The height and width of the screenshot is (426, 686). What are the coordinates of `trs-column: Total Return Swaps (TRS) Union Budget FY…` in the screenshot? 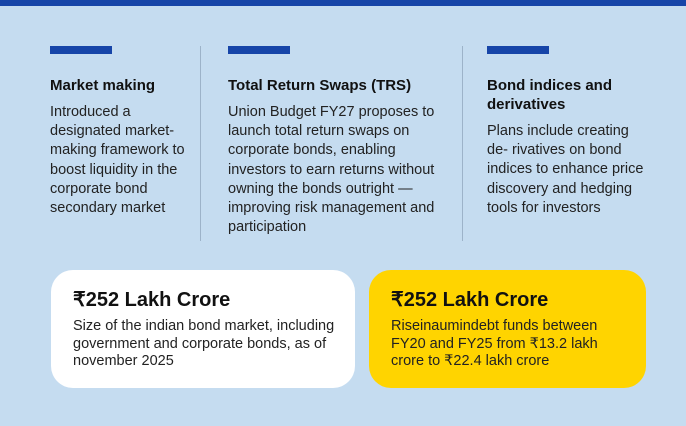 It's located at (337, 141).